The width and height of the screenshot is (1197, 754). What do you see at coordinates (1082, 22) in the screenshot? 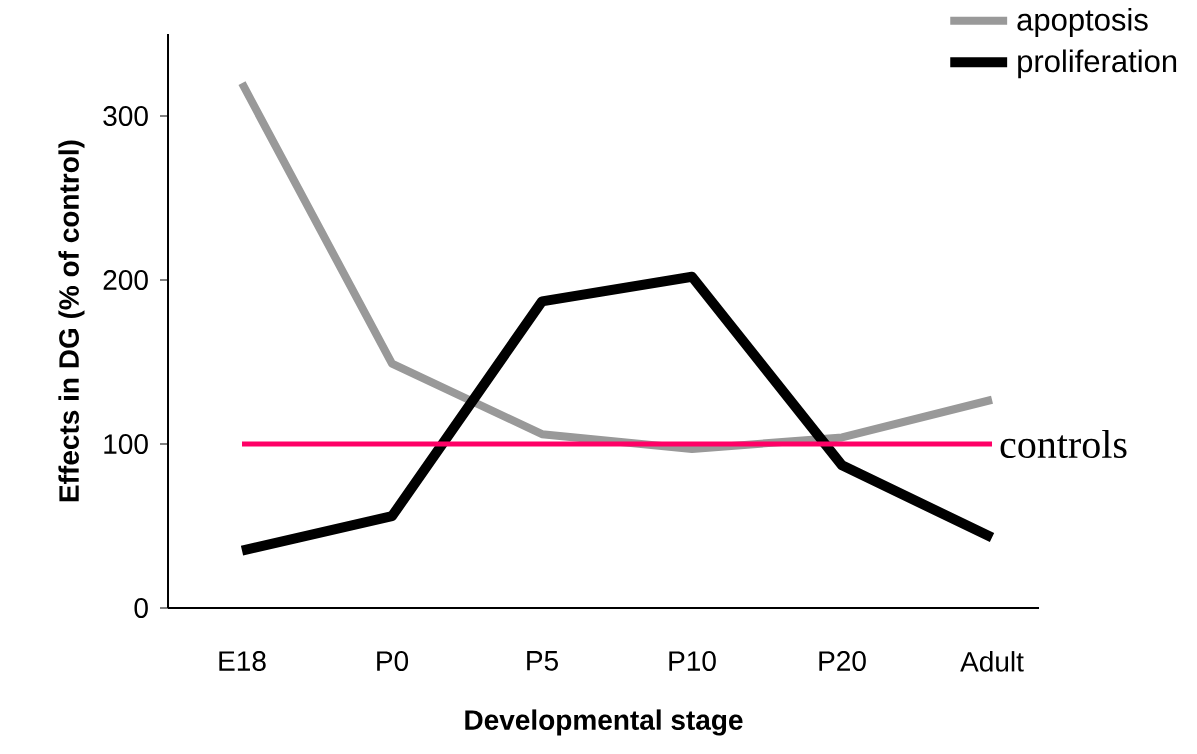
I see `legend-label: apoptosis` at bounding box center [1082, 22].